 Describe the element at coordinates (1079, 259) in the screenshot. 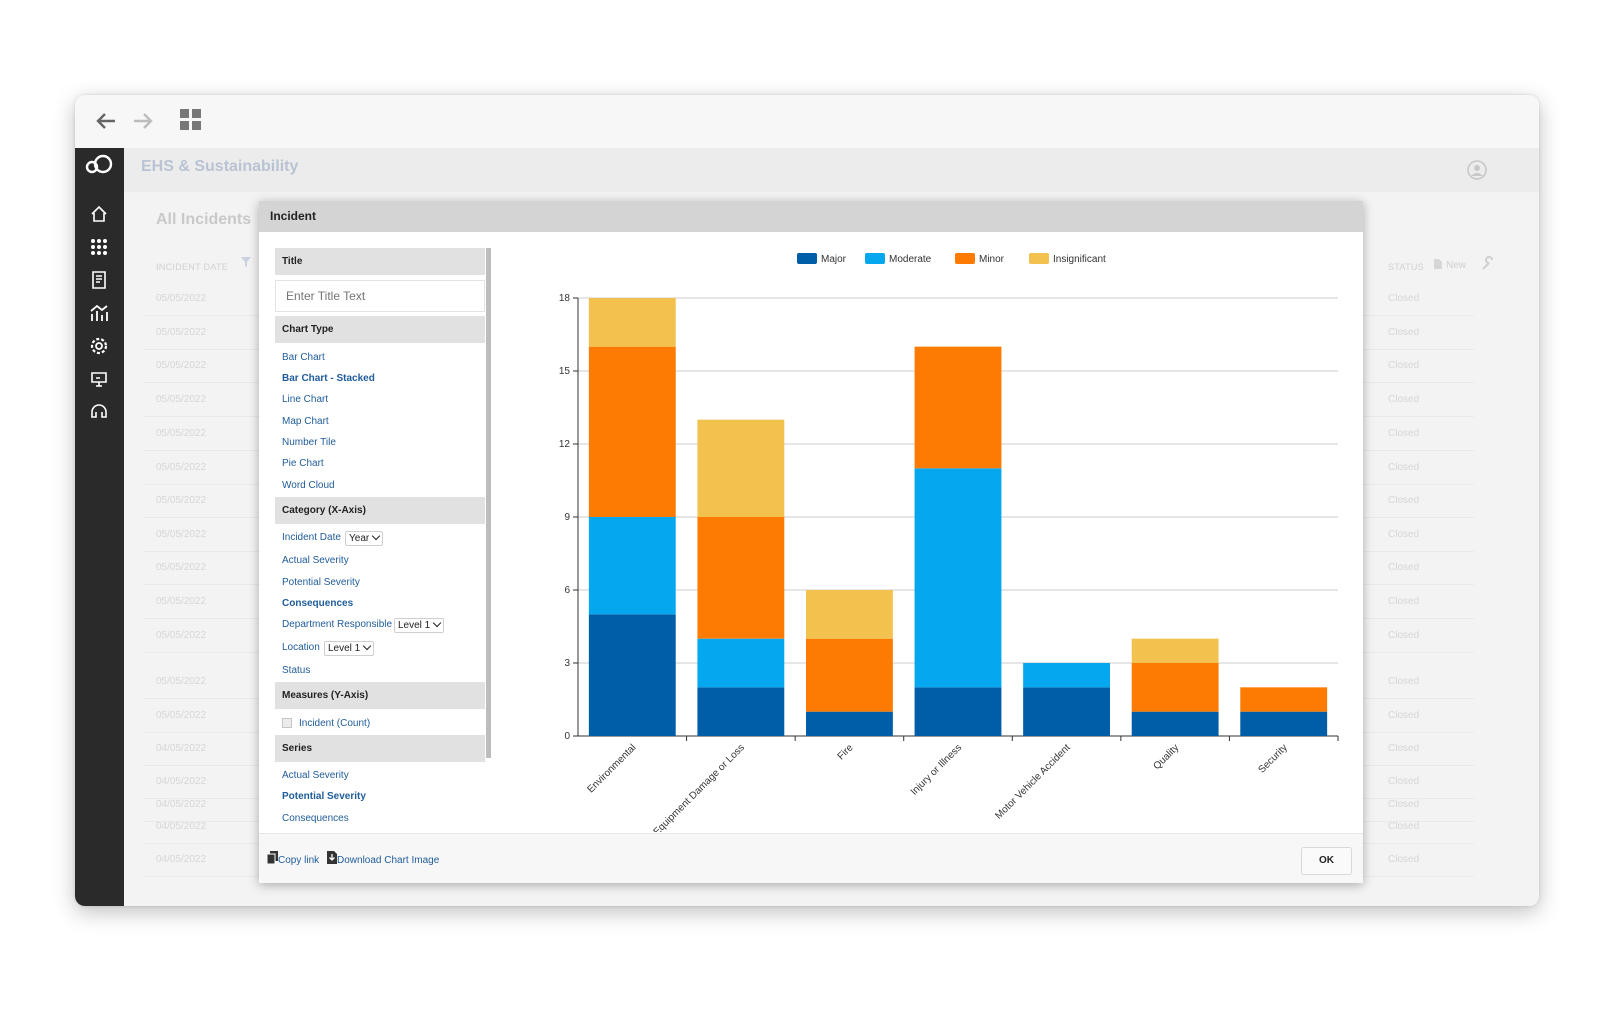

I see `legend-label-insignificant: Insignificant` at that location.